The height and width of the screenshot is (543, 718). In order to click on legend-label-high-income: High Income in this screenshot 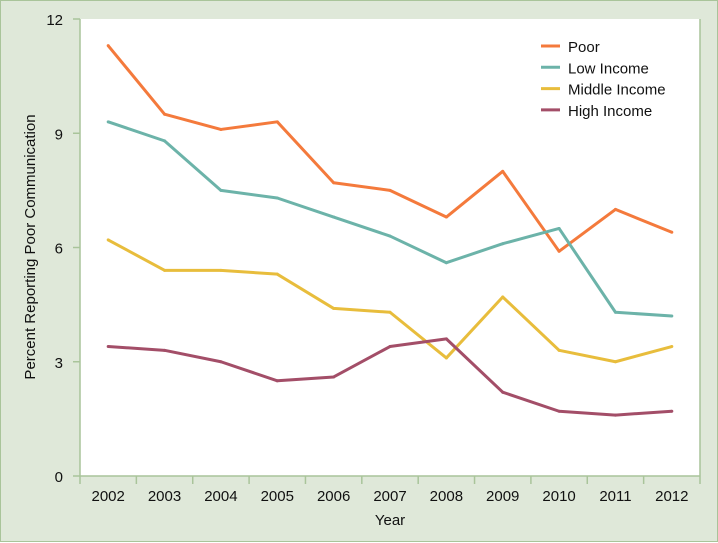, I will do `click(610, 111)`.